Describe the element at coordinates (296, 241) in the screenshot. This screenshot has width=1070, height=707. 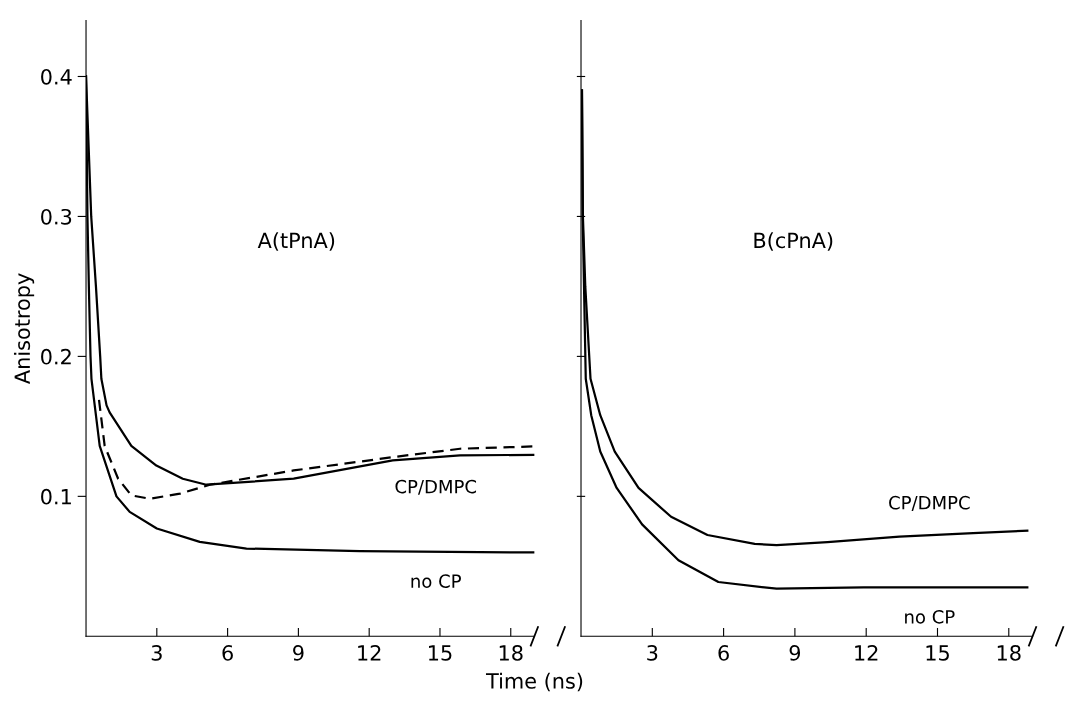
I see `text: A(tPnA)` at that location.